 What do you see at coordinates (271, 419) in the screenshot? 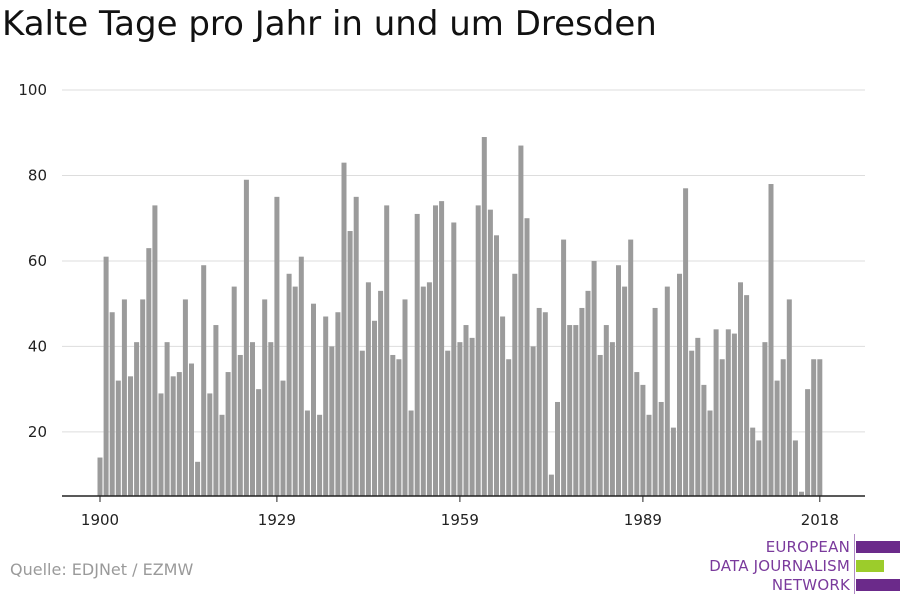
I see `bar-1928` at bounding box center [271, 419].